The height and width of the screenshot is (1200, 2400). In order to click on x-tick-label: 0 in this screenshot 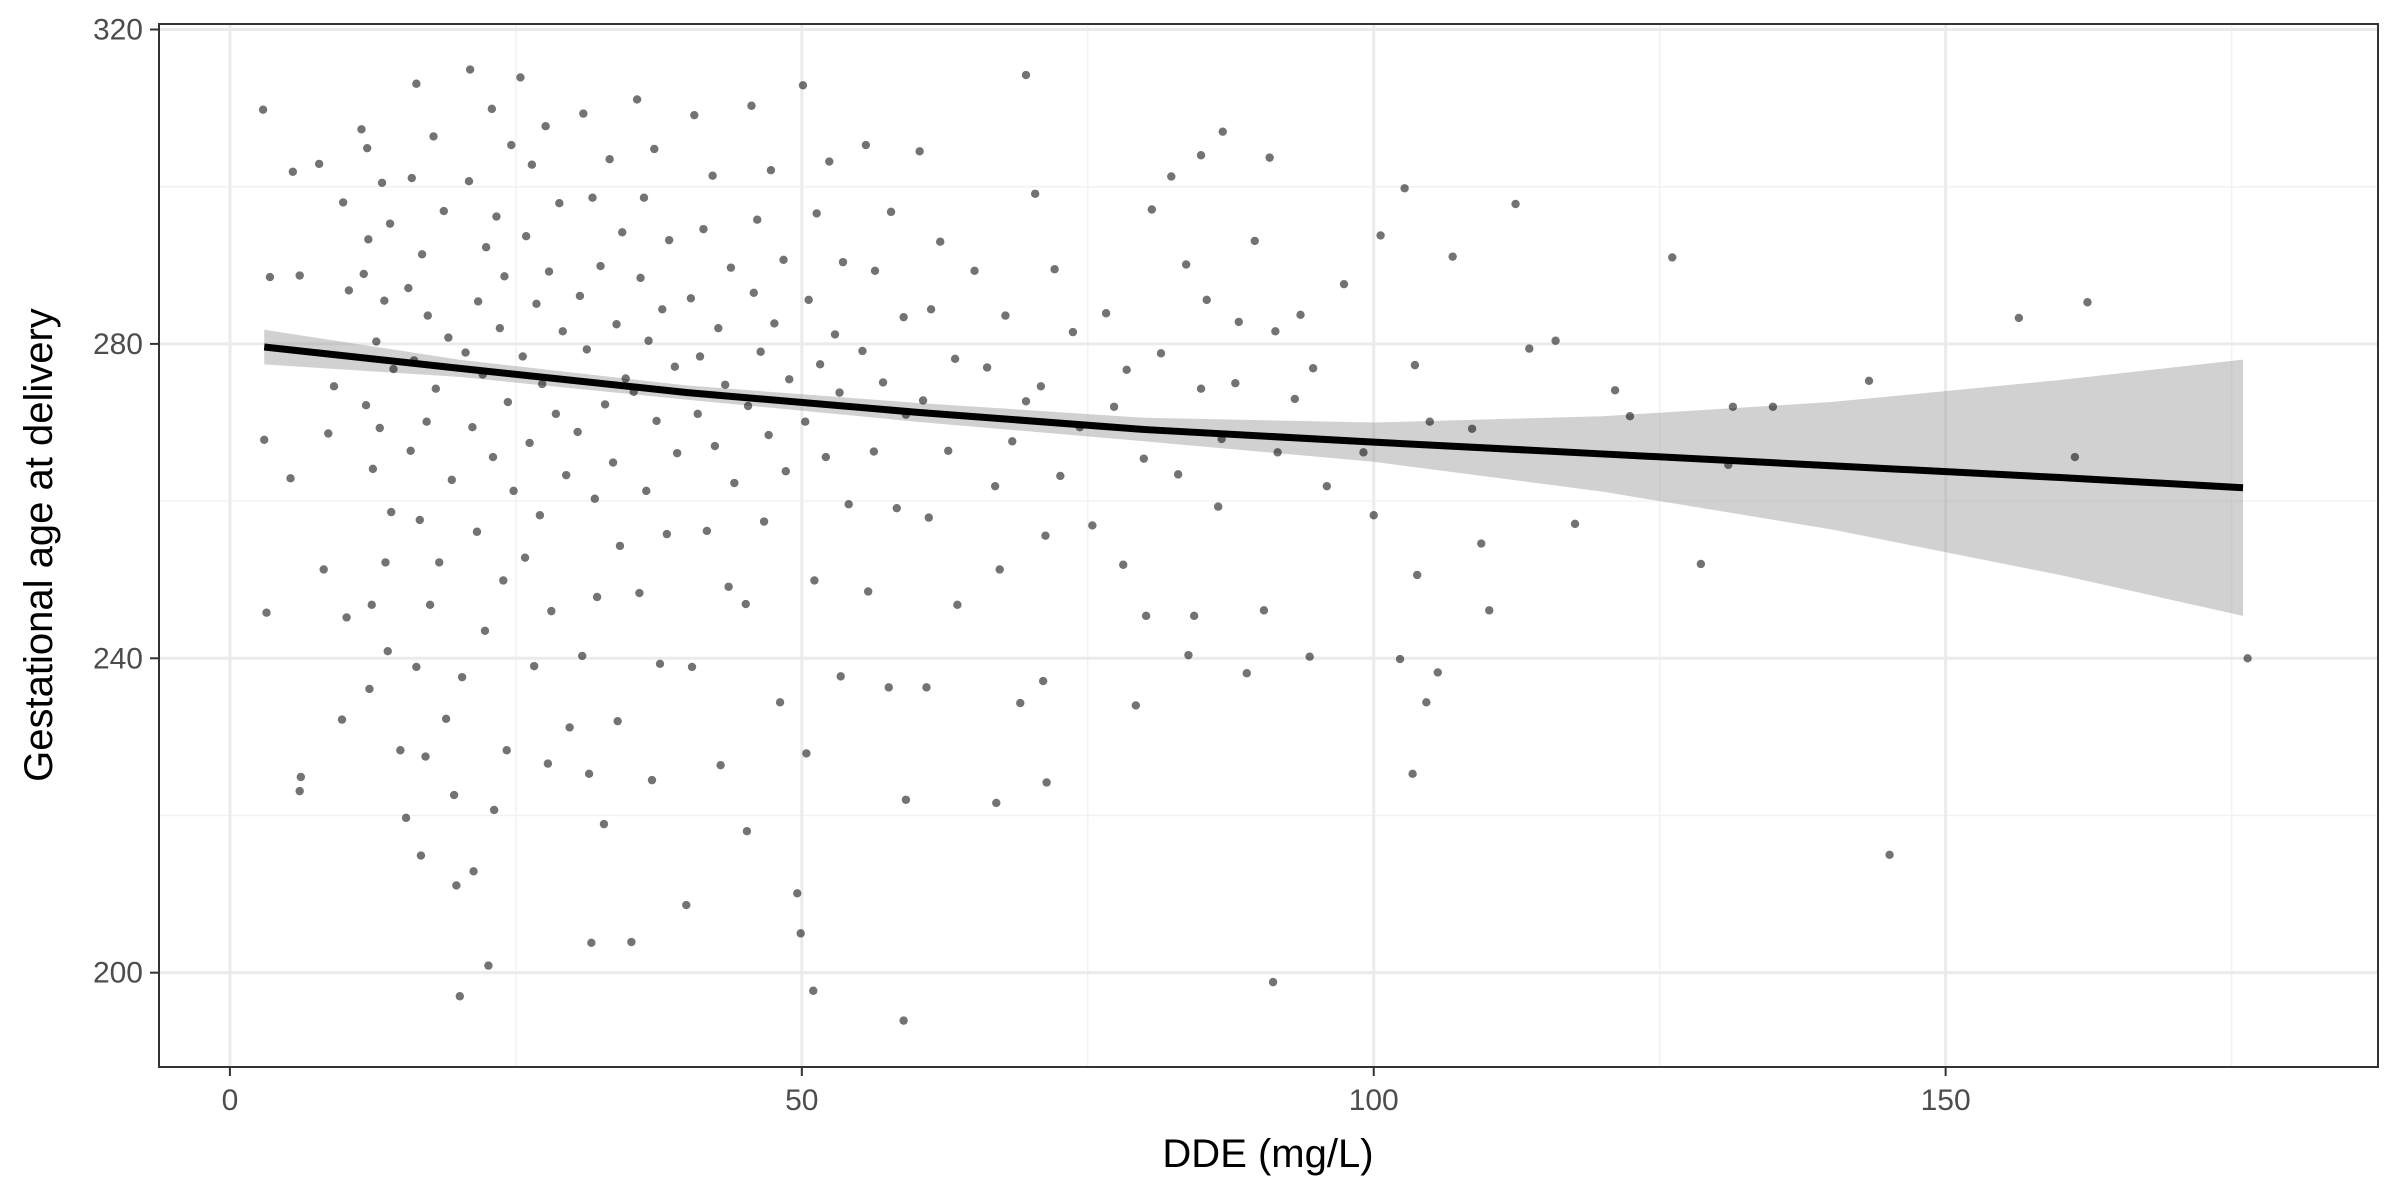, I will do `click(230, 1100)`.